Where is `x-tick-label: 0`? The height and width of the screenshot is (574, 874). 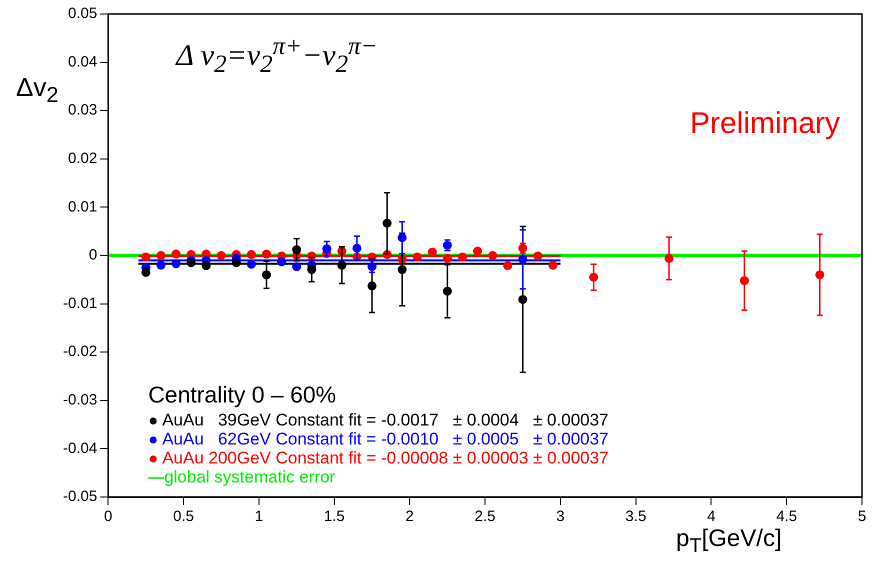 x-tick-label: 0 is located at coordinates (108, 517).